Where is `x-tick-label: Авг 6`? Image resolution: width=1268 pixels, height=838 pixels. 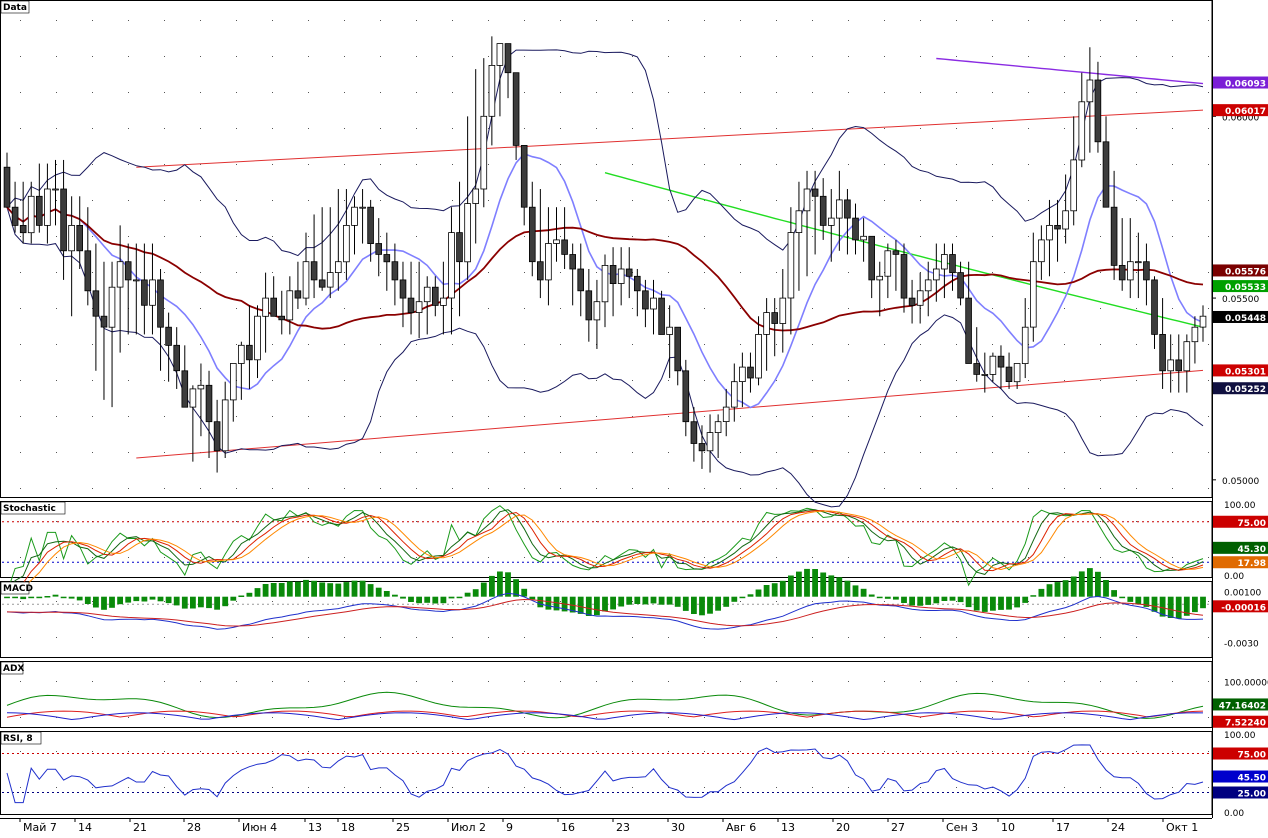
x-tick-label: Авг 6 is located at coordinates (741, 827).